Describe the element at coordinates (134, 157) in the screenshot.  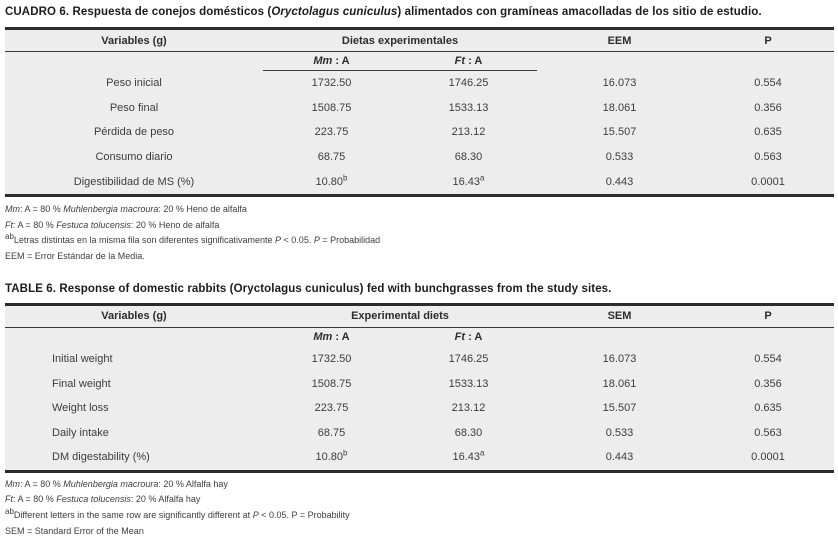
I see `row-label: Consumo diario` at that location.